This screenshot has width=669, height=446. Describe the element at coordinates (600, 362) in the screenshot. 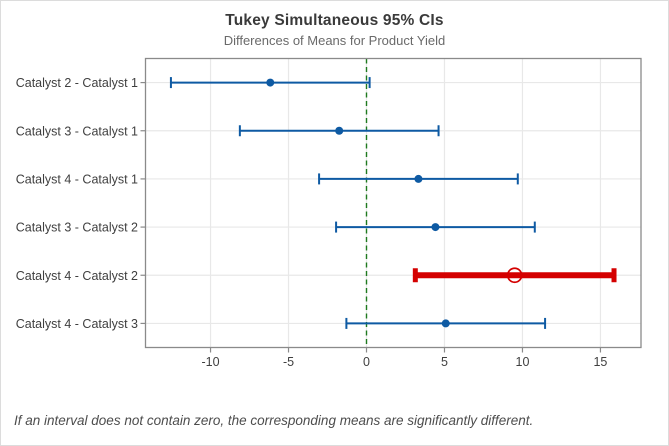

I see `x-axis-tick-label: 15` at that location.